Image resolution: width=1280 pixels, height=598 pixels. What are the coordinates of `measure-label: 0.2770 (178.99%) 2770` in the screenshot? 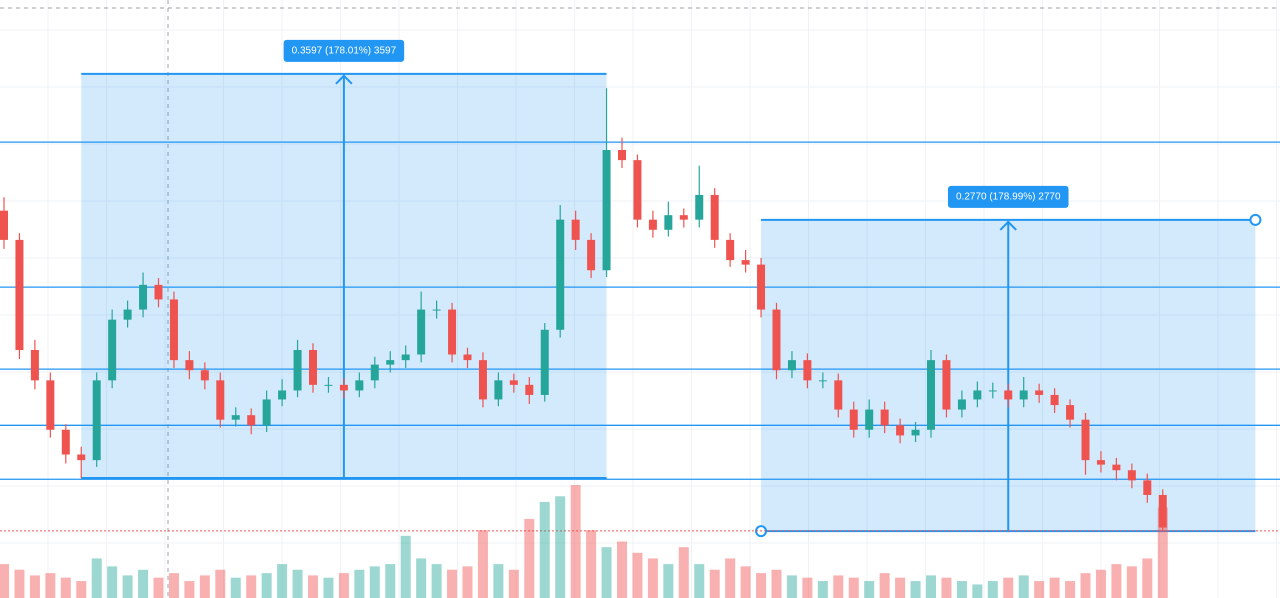 It's located at (1008, 197).